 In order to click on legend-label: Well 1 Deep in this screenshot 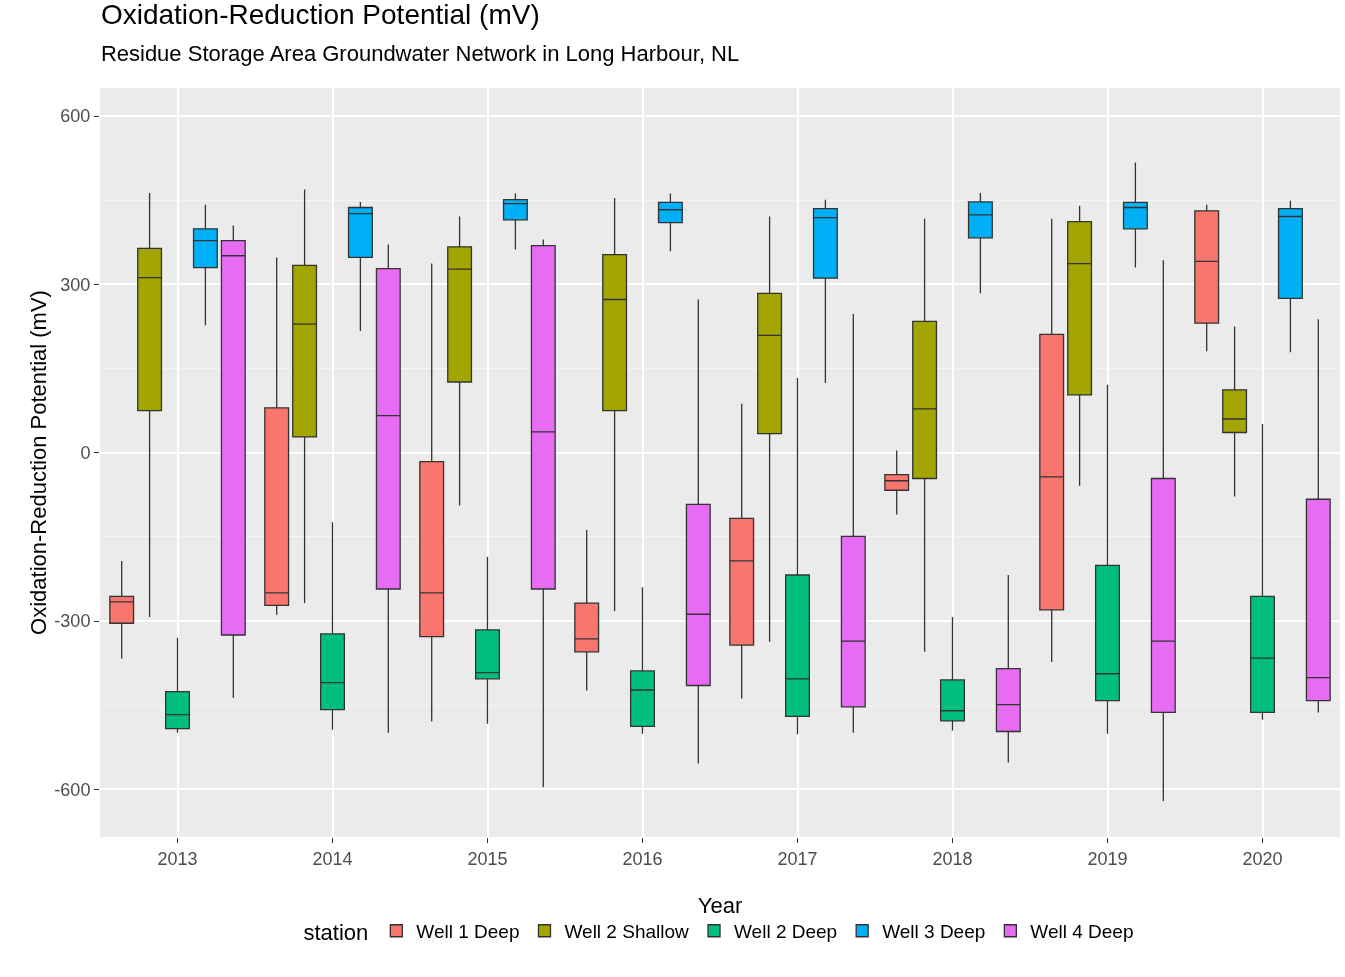, I will do `click(468, 932)`.